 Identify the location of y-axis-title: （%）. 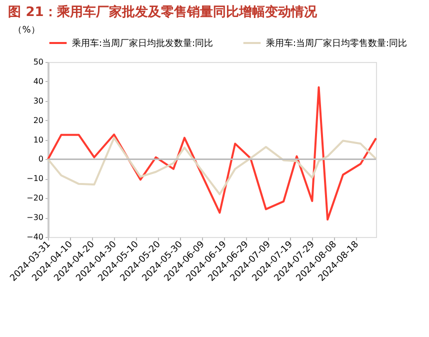
(26, 31).